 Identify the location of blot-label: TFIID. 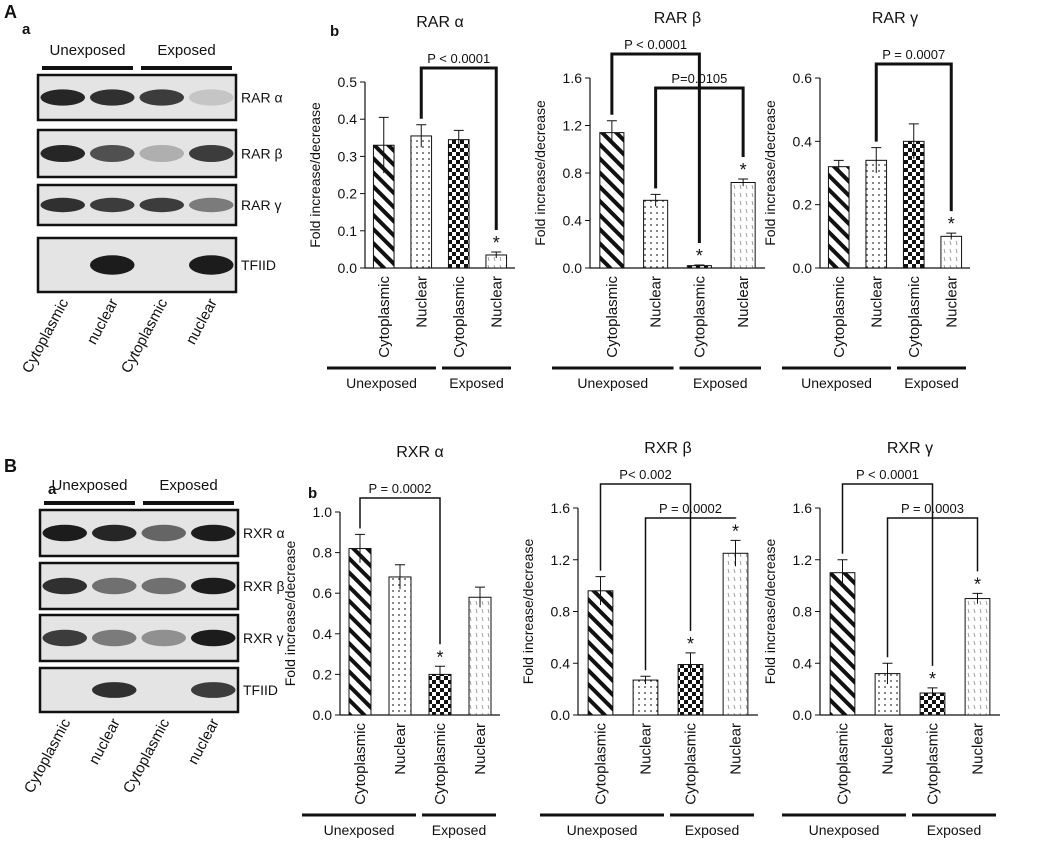
(258, 265).